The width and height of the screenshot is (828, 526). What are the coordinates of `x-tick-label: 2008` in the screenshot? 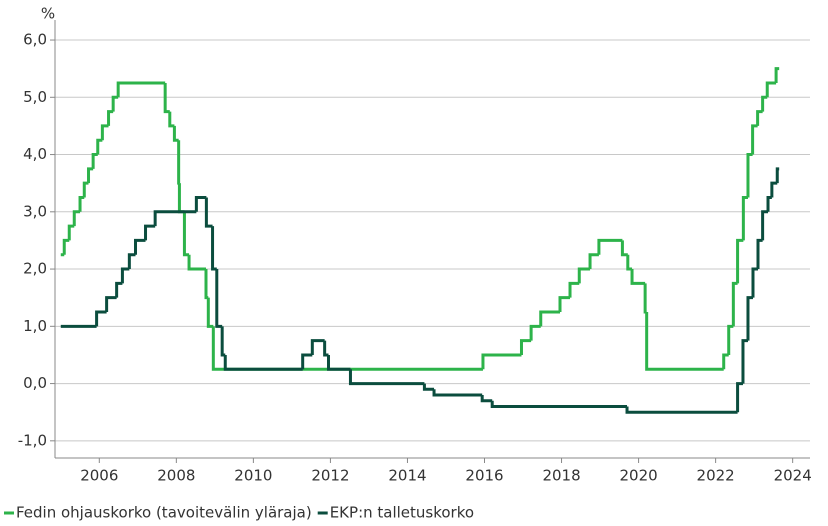 It's located at (176, 476).